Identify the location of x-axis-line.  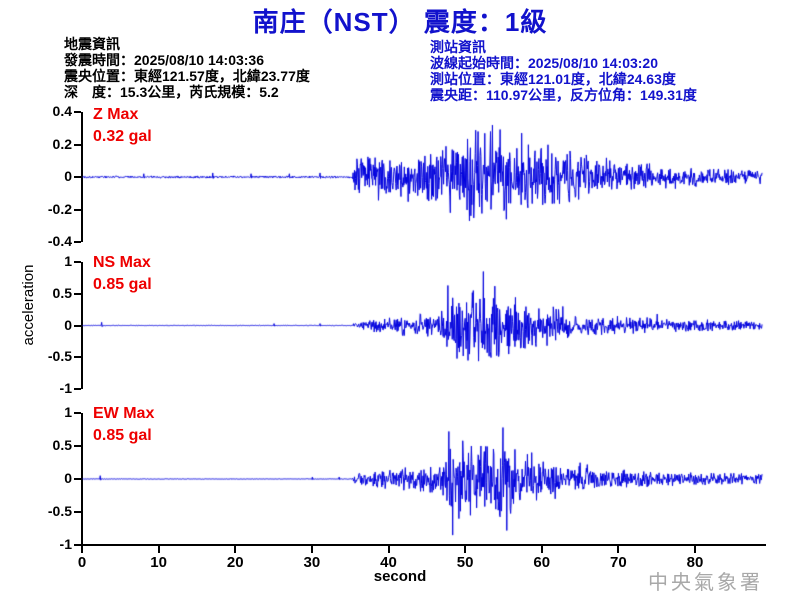
(423, 545).